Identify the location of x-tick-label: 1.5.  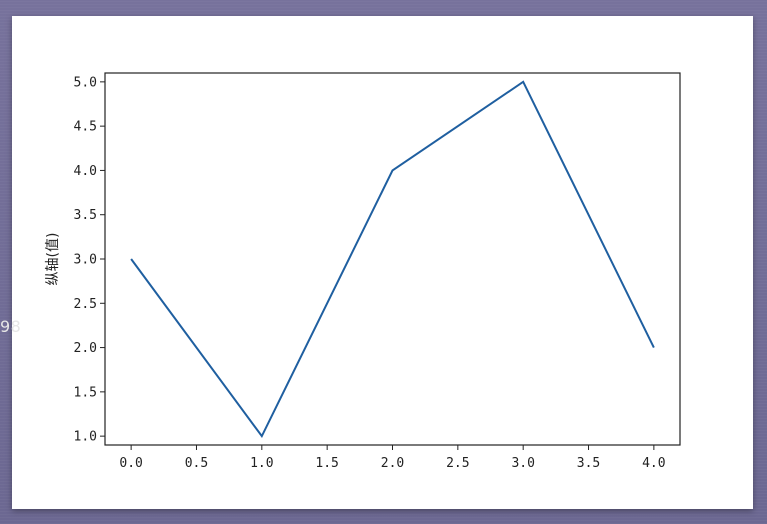
(326, 463).